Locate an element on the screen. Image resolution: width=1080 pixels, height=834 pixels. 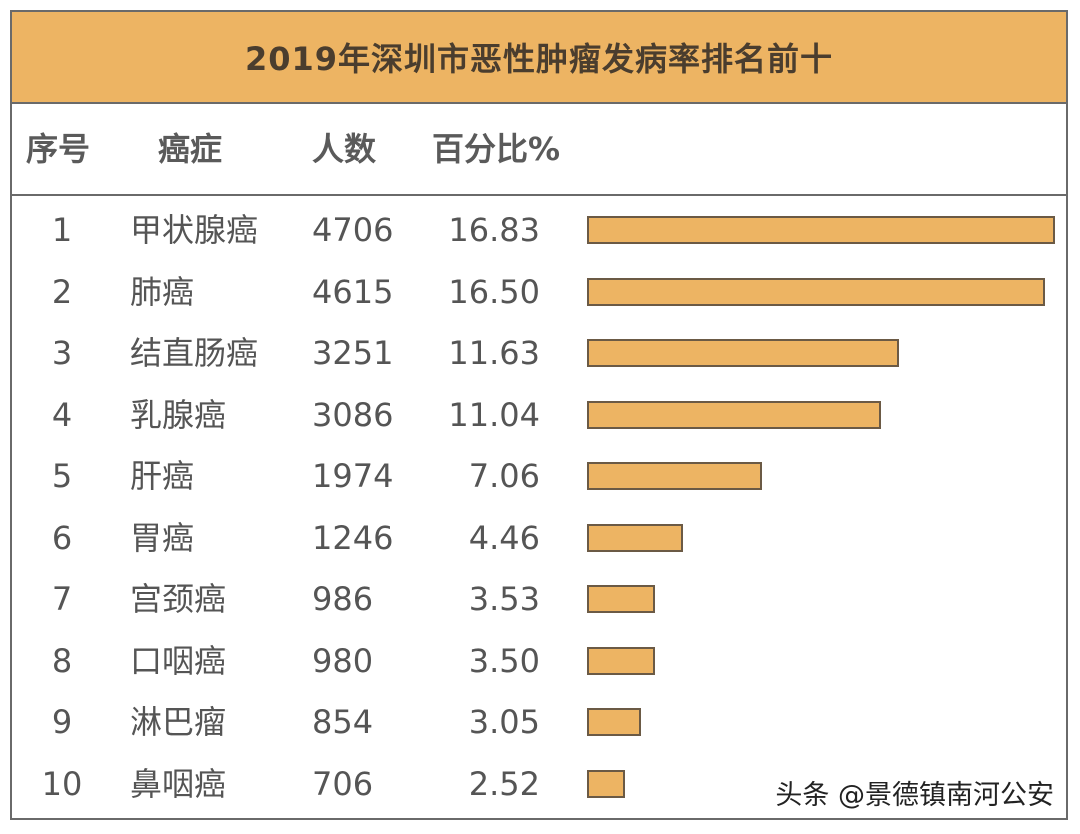
header-cancer: 癌症 is located at coordinates (190, 149).